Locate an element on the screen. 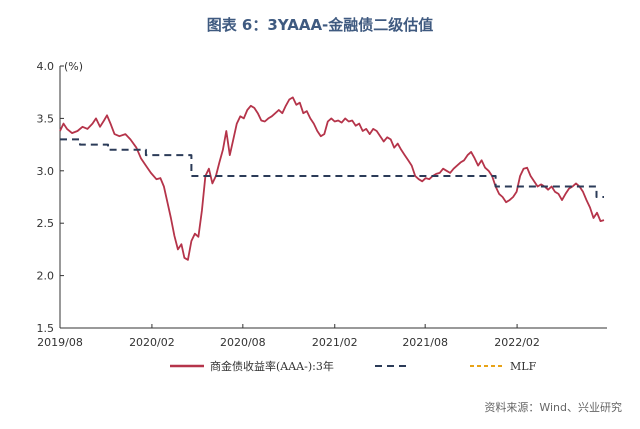  y-tick-label: 1.5 is located at coordinates (46, 328).